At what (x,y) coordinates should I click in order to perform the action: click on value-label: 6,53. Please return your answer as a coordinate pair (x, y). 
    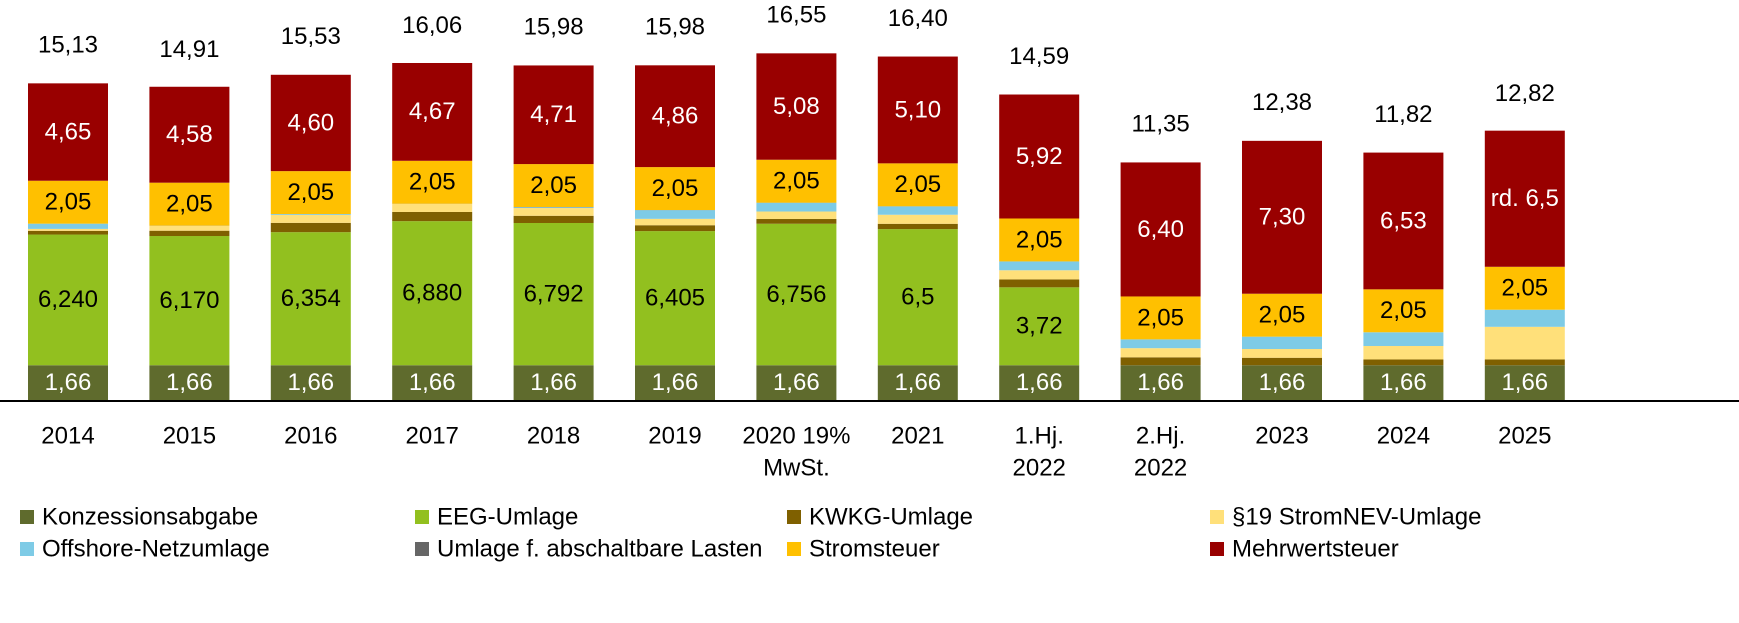
    Looking at the image, I should click on (1403, 220).